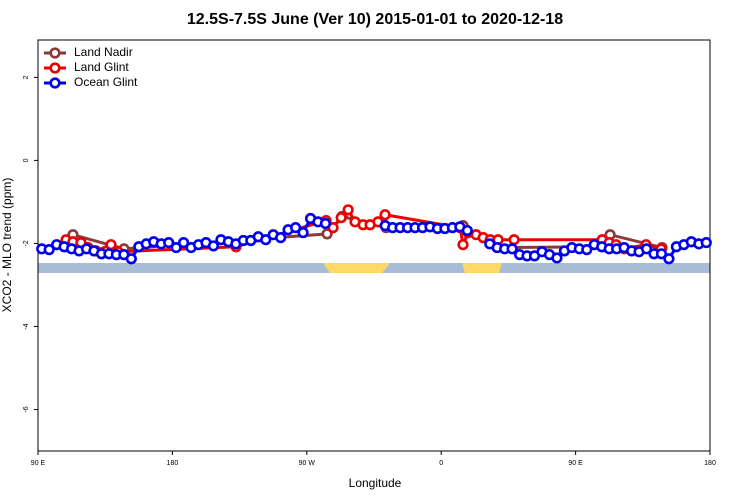 The width and height of the screenshot is (750, 500). What do you see at coordinates (106, 82) in the screenshot?
I see `legend-label: Ocean Glint` at bounding box center [106, 82].